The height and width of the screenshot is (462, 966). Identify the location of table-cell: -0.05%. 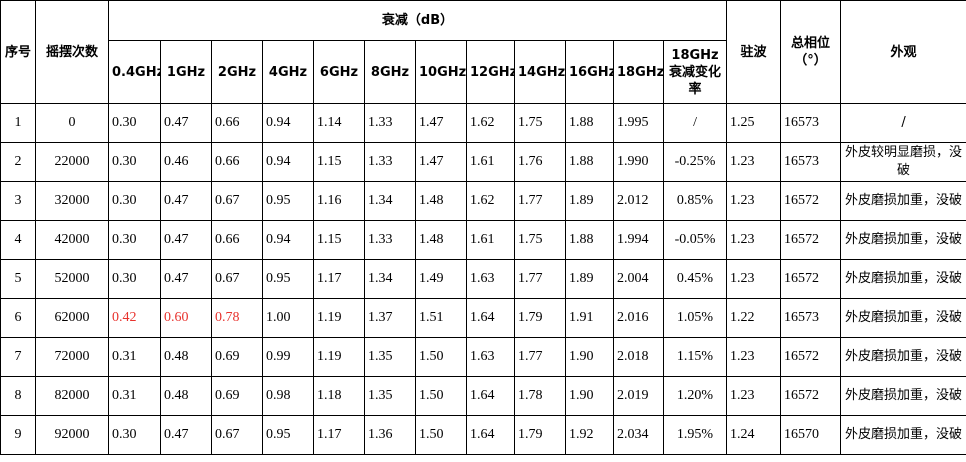
(695, 240).